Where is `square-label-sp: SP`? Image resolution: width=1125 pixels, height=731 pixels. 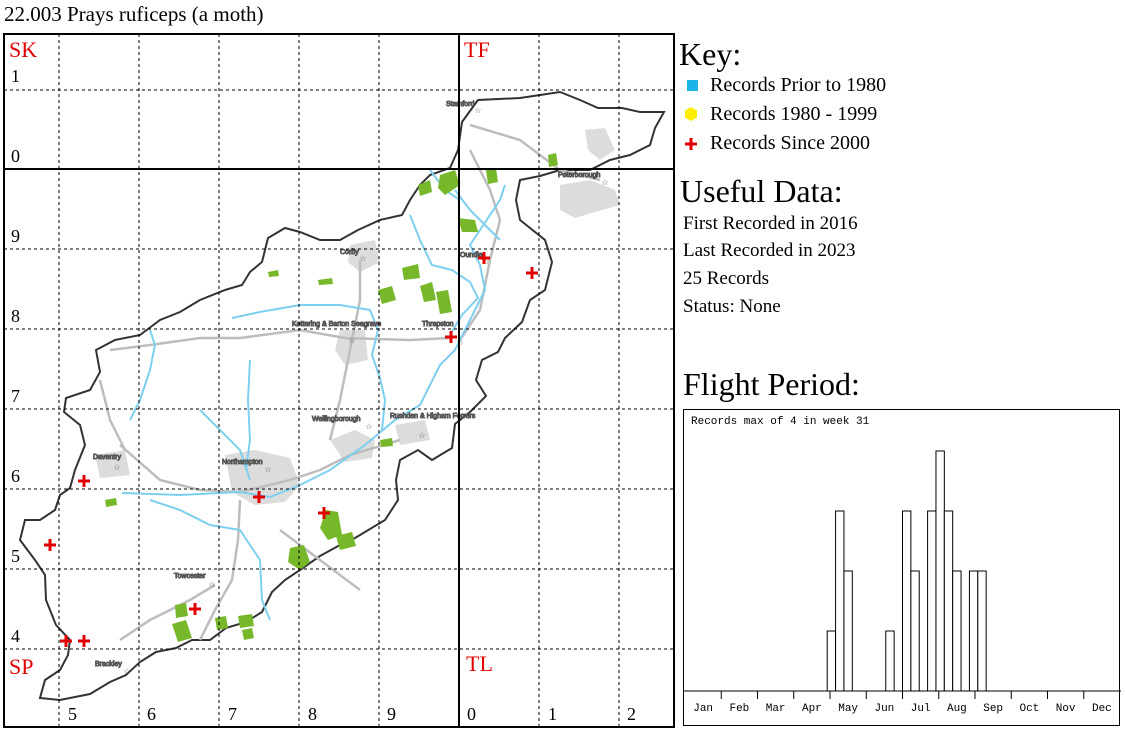
square-label-sp: SP is located at coordinates (21, 666).